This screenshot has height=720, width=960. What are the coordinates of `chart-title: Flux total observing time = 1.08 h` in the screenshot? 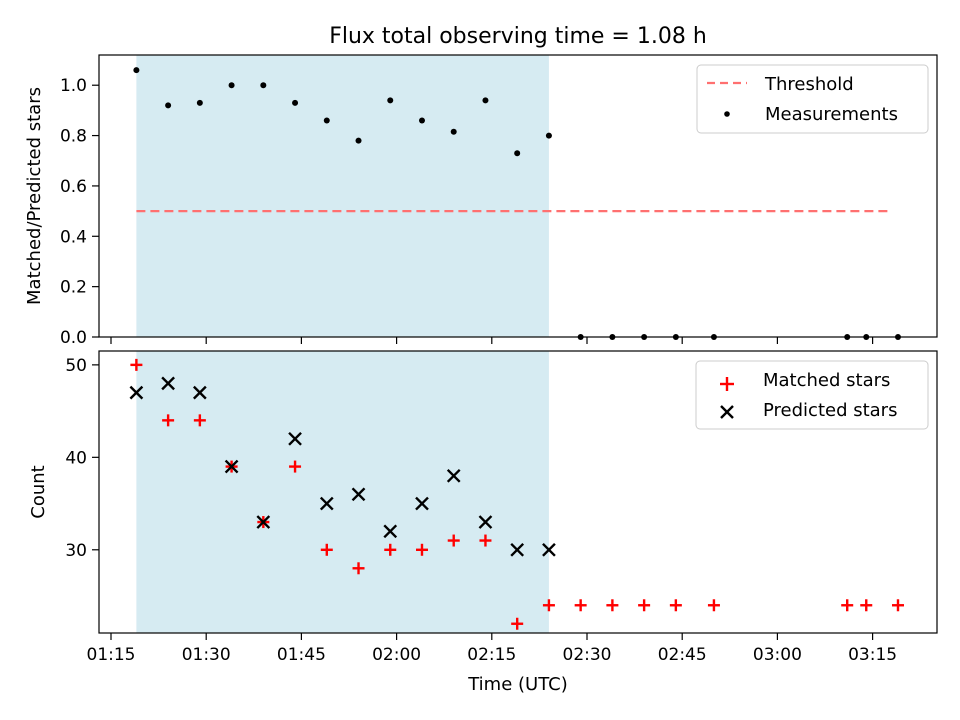 It's located at (518, 36).